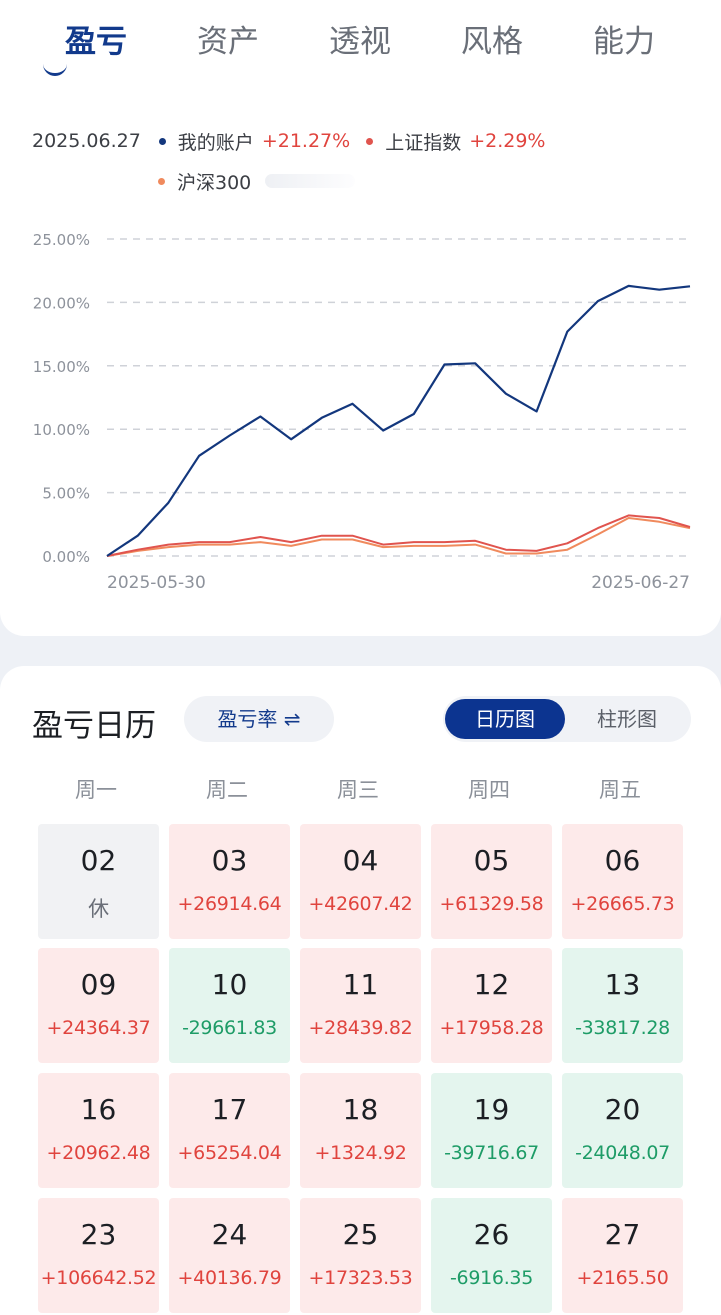  Describe the element at coordinates (227, 790) in the screenshot. I see `weekday-tue: 周二` at that location.